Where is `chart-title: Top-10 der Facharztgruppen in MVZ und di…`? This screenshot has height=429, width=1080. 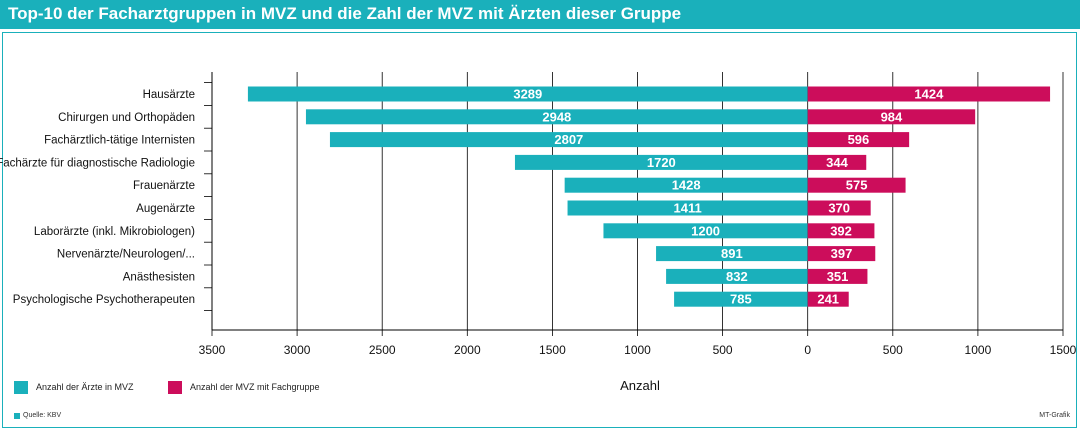 chart-title: Top-10 der Facharztgruppen in MVZ und di… is located at coordinates (345, 13).